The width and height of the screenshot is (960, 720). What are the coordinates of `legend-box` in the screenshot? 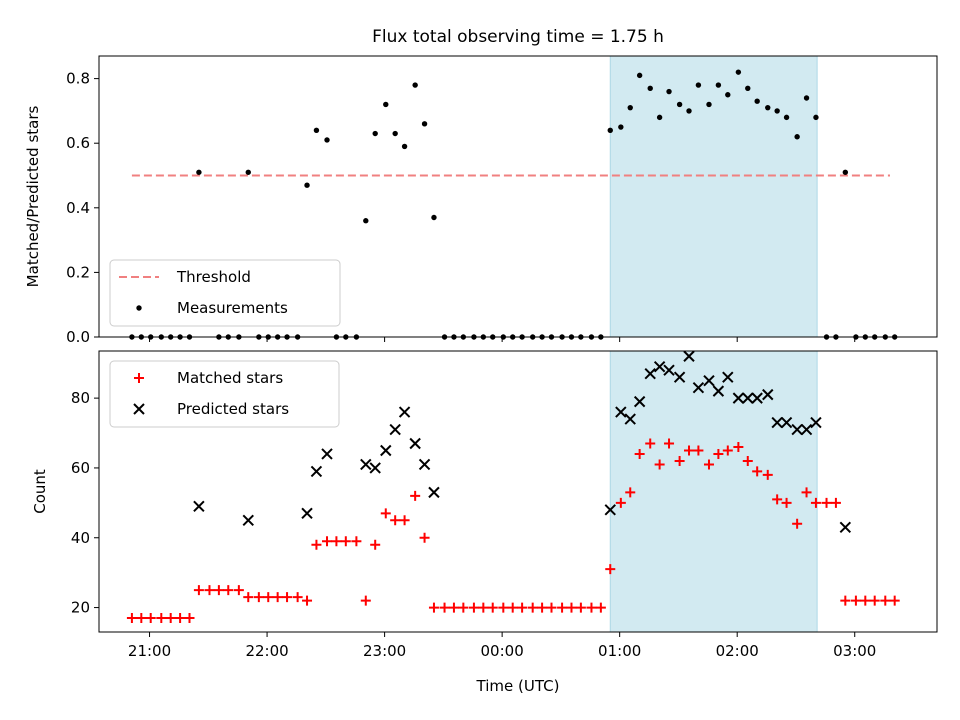 It's located at (225, 293).